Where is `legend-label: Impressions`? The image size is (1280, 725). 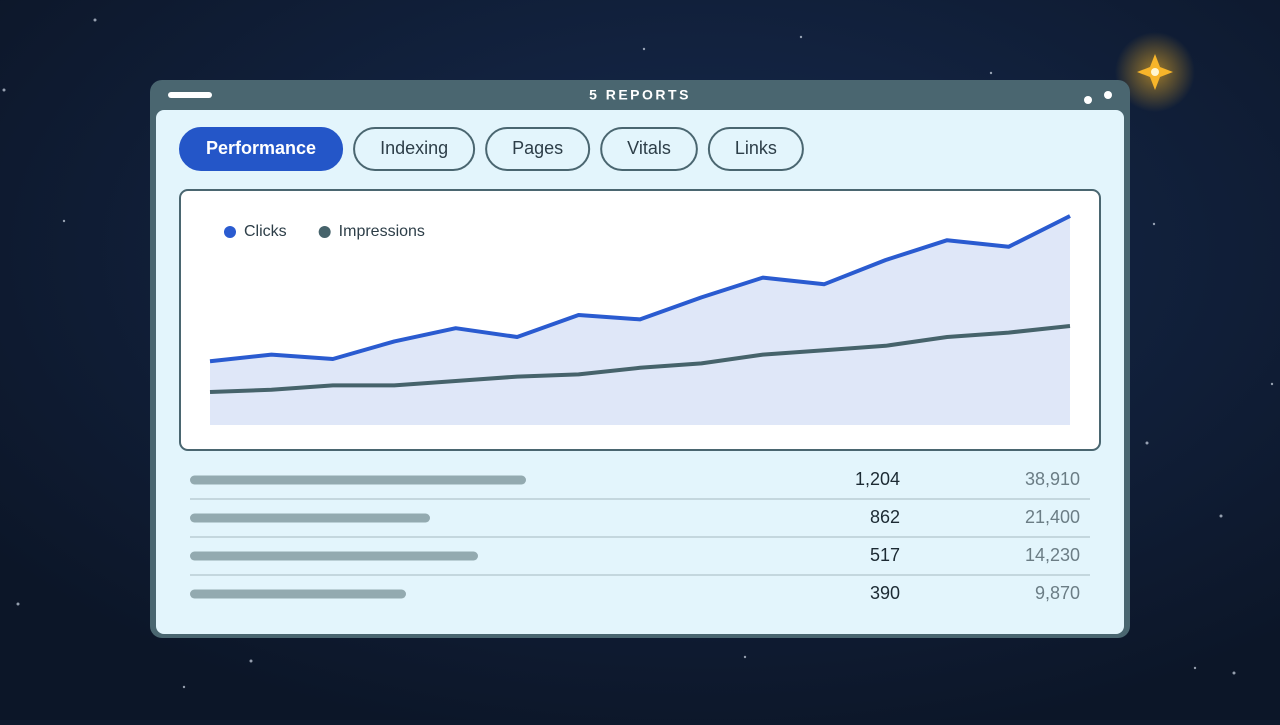
legend-label: Impressions is located at coordinates (382, 231).